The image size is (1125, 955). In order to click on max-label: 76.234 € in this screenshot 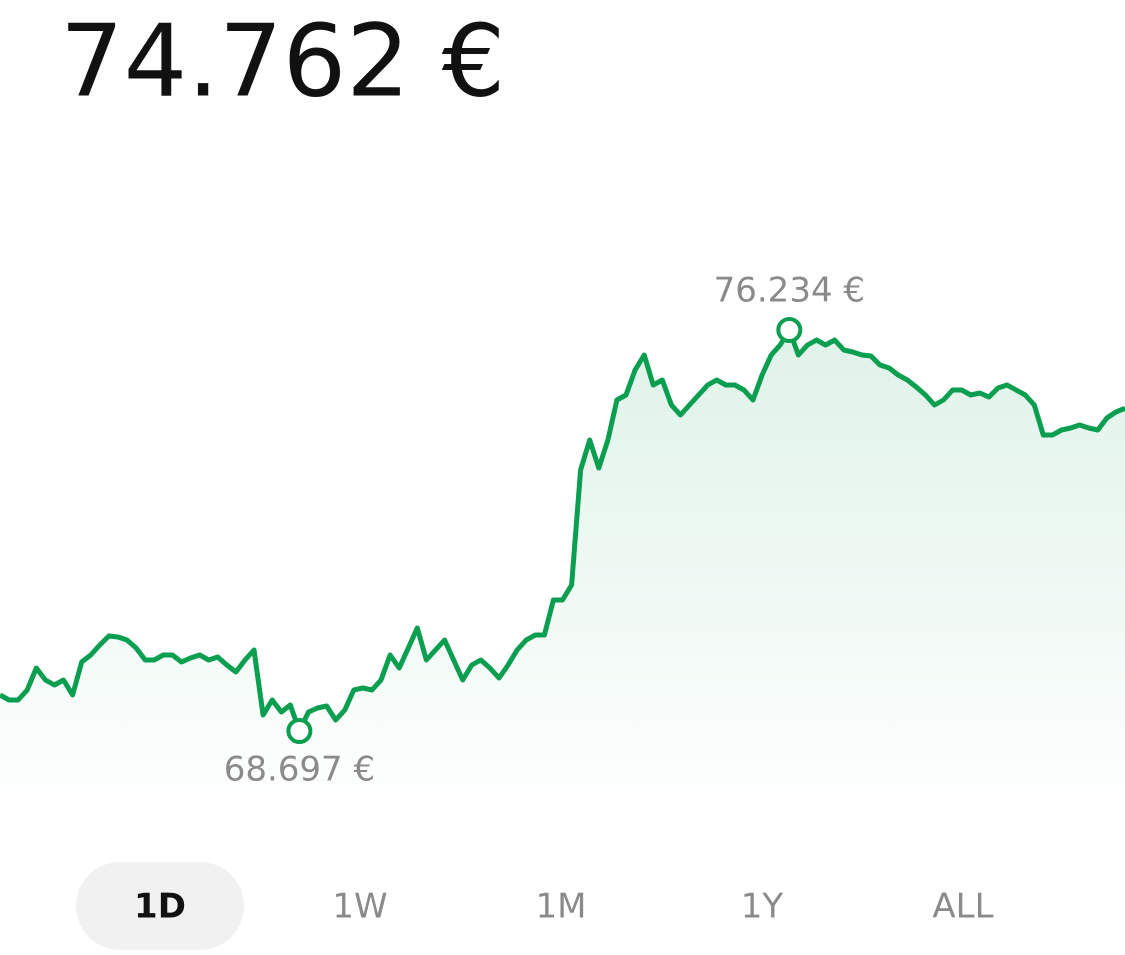, I will do `click(789, 291)`.